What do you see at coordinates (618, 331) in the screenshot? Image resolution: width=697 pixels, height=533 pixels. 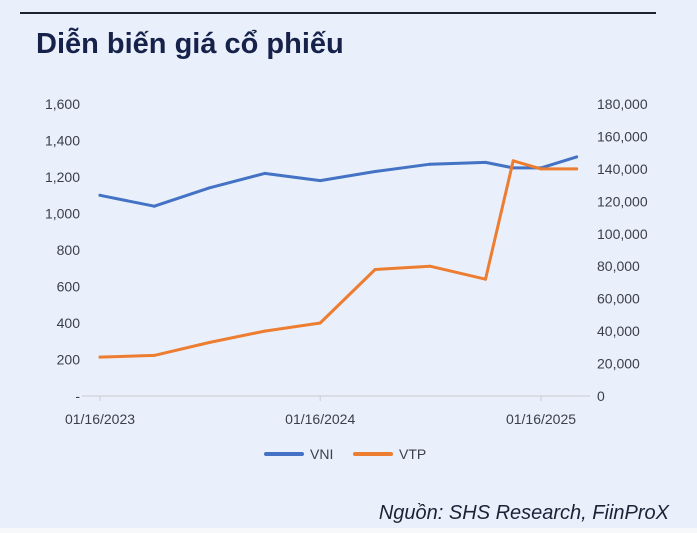 I see `y-right-tick-label: 40,000` at bounding box center [618, 331].